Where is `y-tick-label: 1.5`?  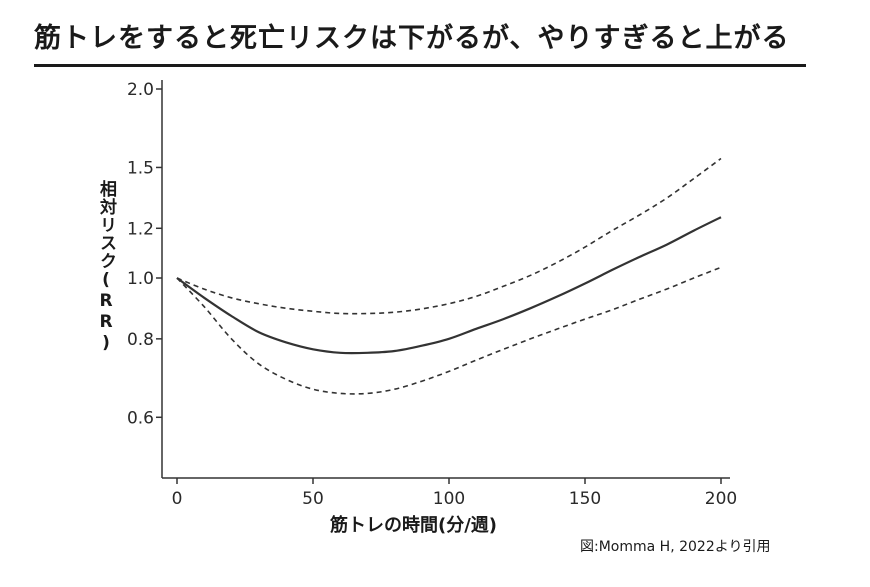 y-tick-label: 1.5 is located at coordinates (140, 168).